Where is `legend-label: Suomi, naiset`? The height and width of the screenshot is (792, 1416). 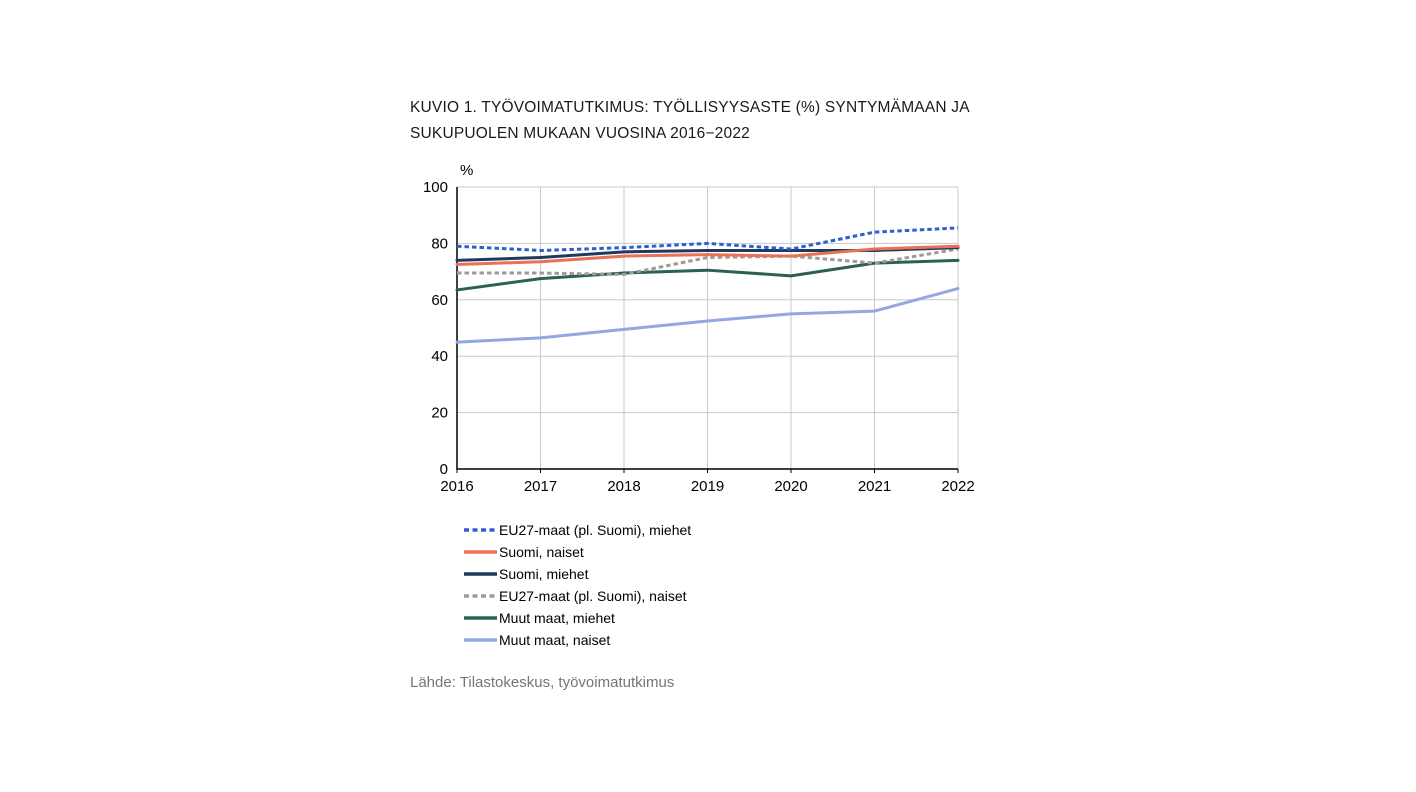 legend-label: Suomi, naiset is located at coordinates (541, 552).